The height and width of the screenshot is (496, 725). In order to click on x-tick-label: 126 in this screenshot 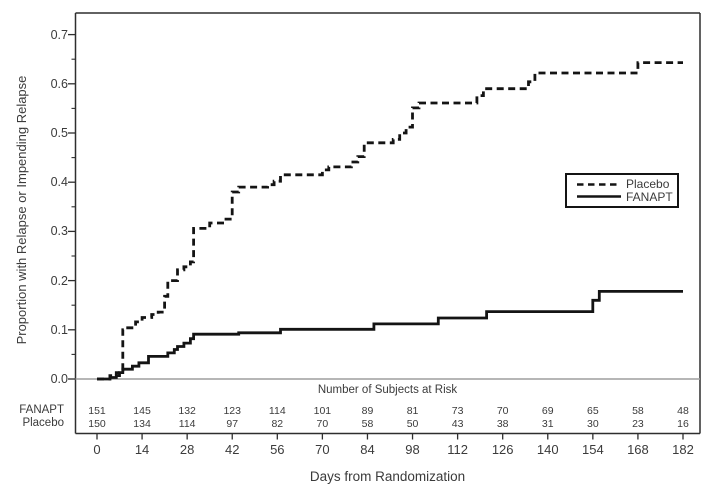, I will do `click(502, 449)`.